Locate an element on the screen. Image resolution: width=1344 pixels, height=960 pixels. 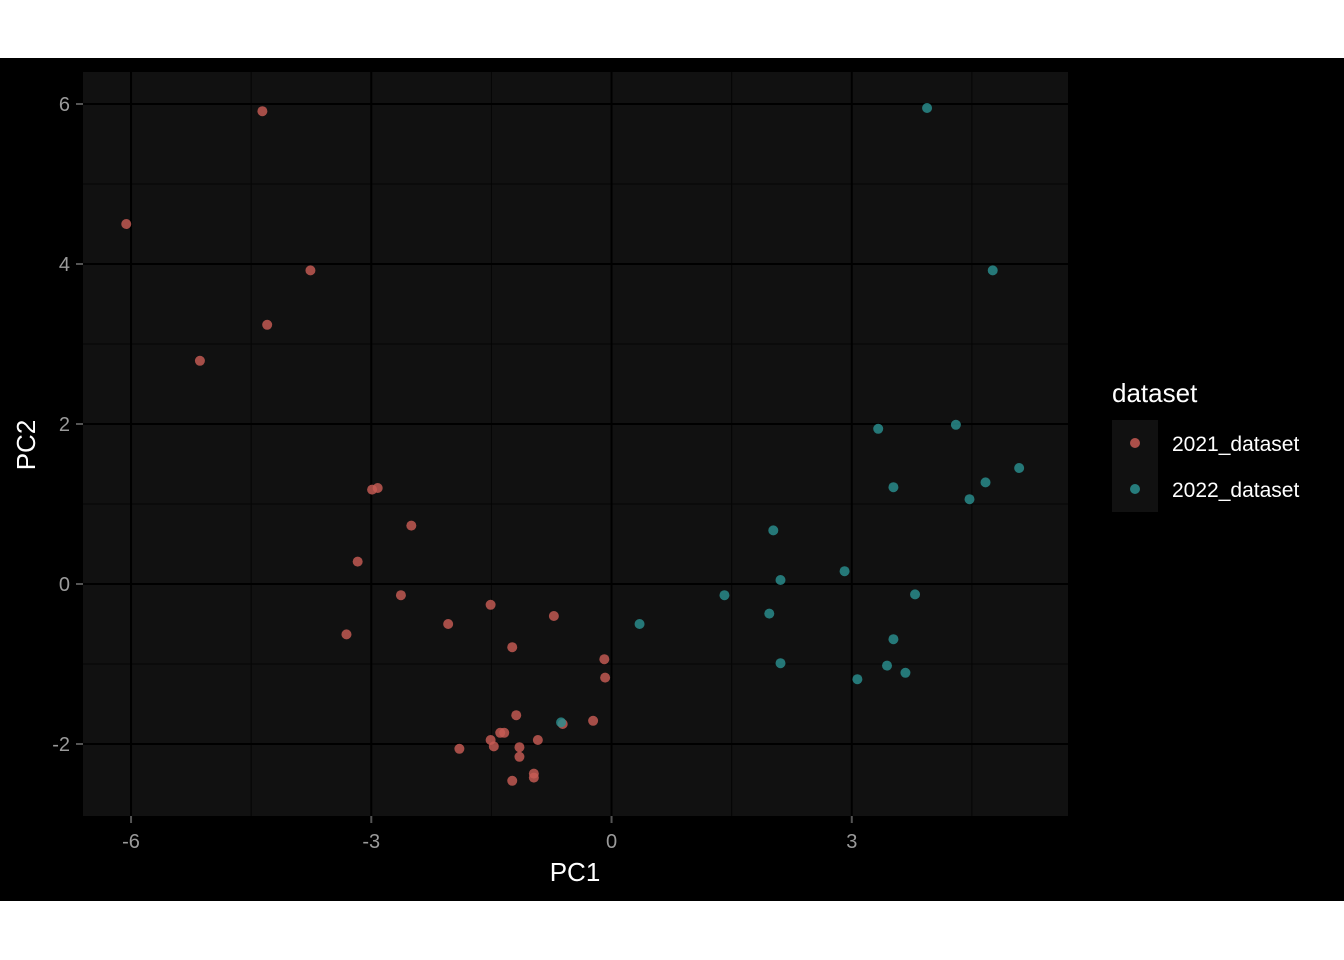
legend-key-background is located at coordinates (1135, 466).